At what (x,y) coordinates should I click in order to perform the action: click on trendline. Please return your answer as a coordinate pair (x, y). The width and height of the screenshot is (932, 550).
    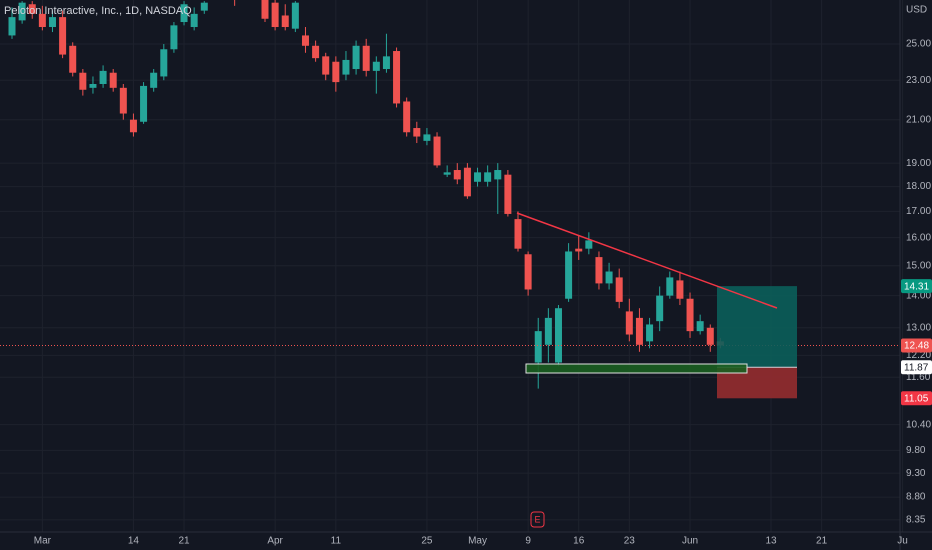
    Looking at the image, I should click on (647, 260).